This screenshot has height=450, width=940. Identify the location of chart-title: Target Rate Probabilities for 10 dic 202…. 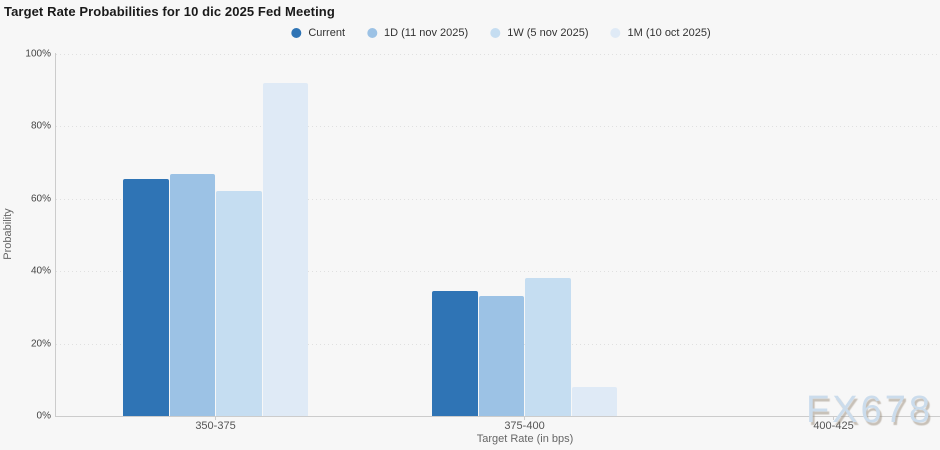
(169, 11).